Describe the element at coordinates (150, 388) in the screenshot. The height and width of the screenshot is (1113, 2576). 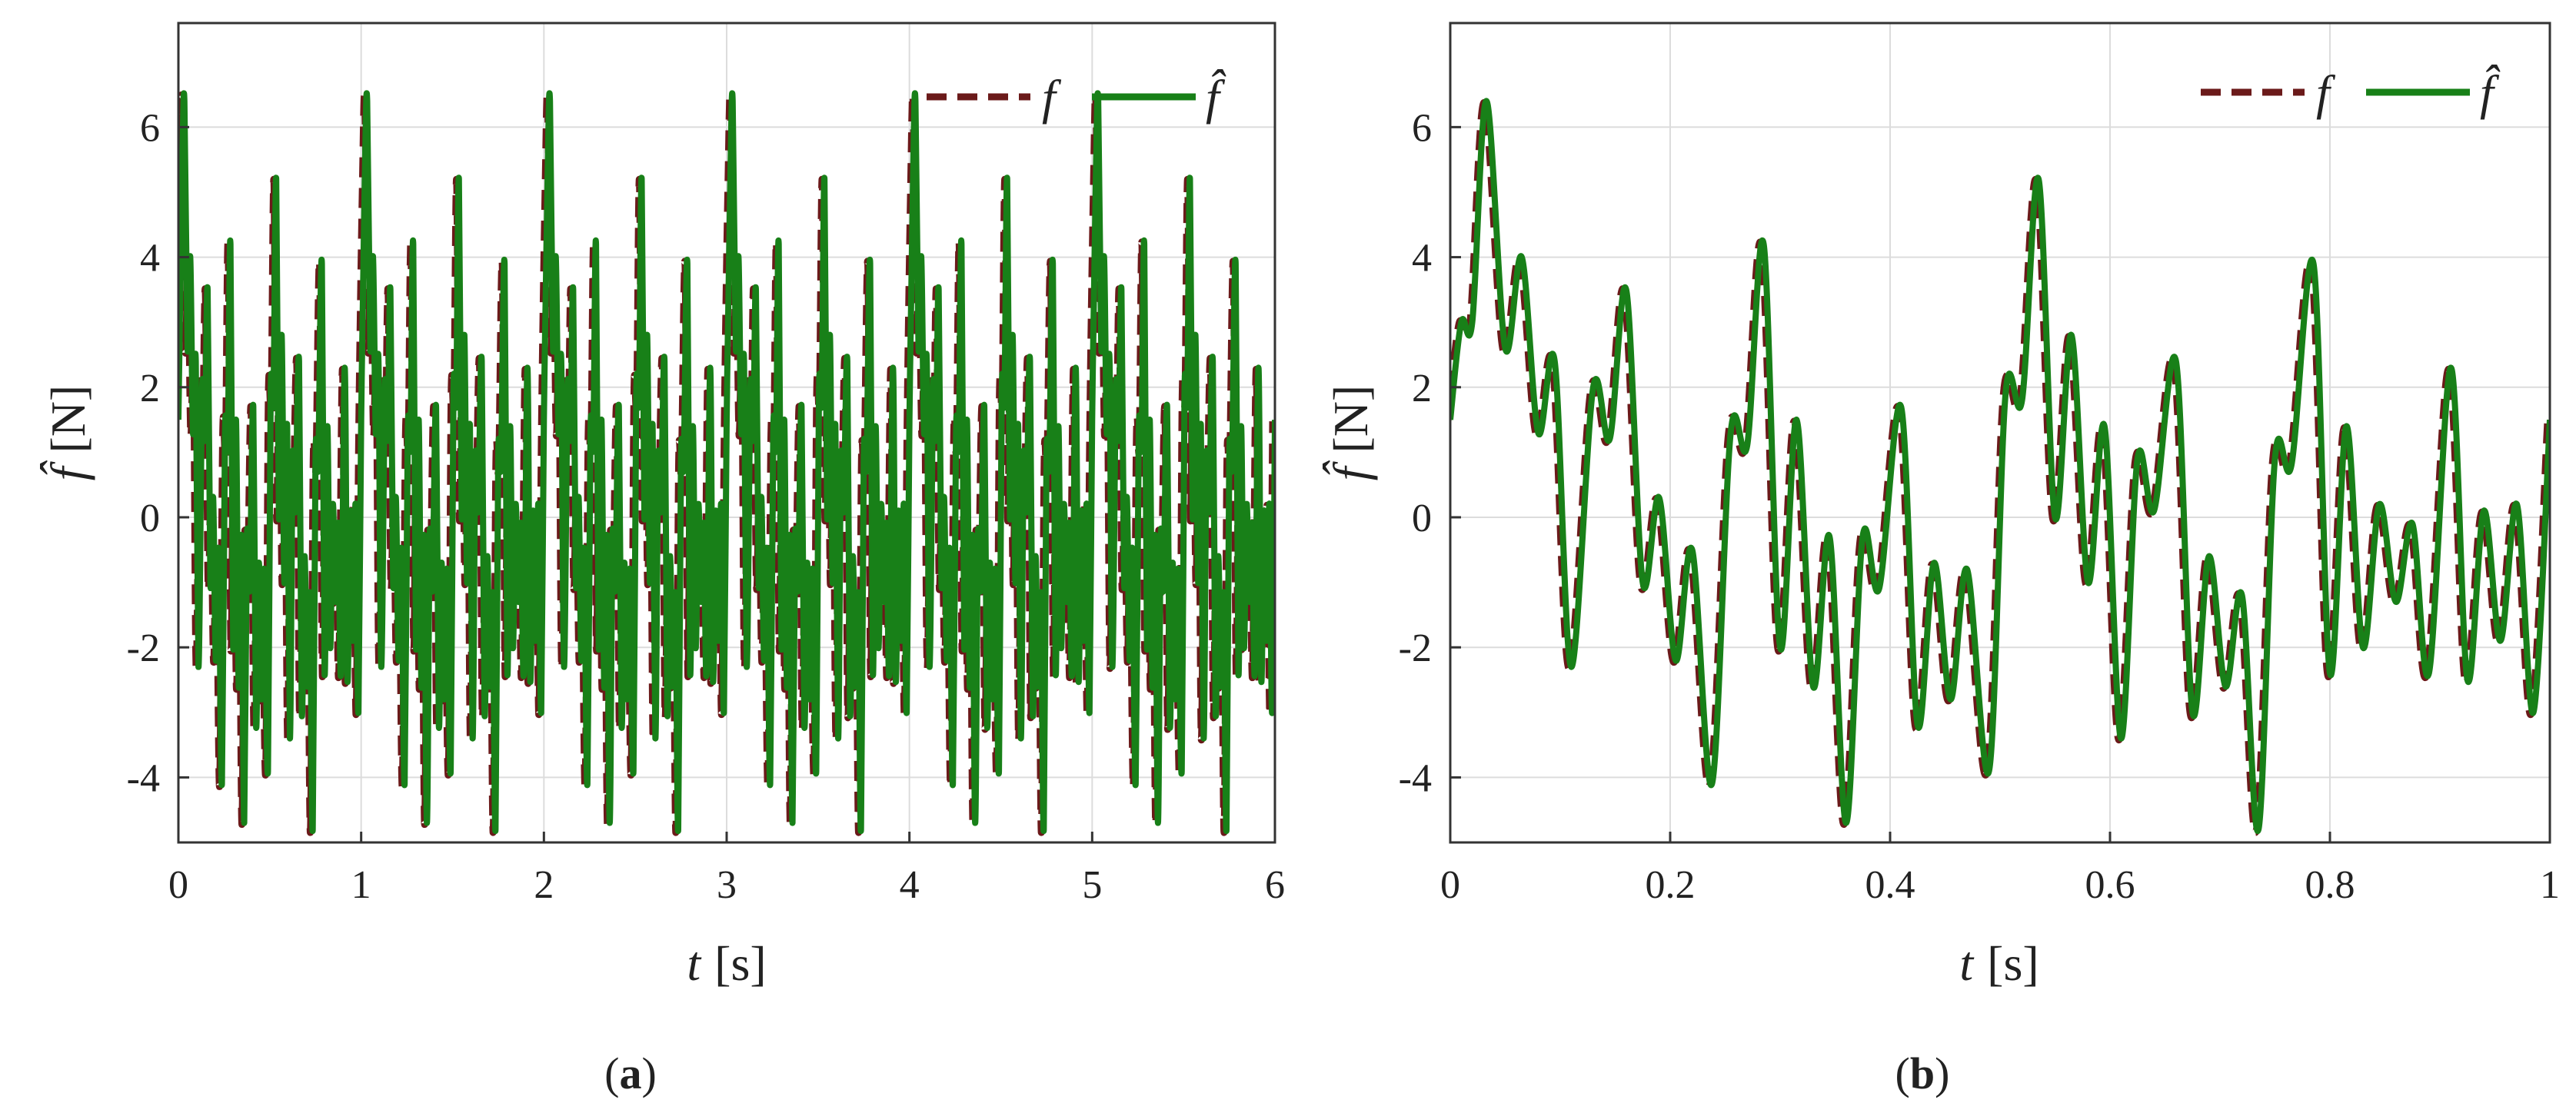
I see `panel-a-ytick-label: 2` at that location.